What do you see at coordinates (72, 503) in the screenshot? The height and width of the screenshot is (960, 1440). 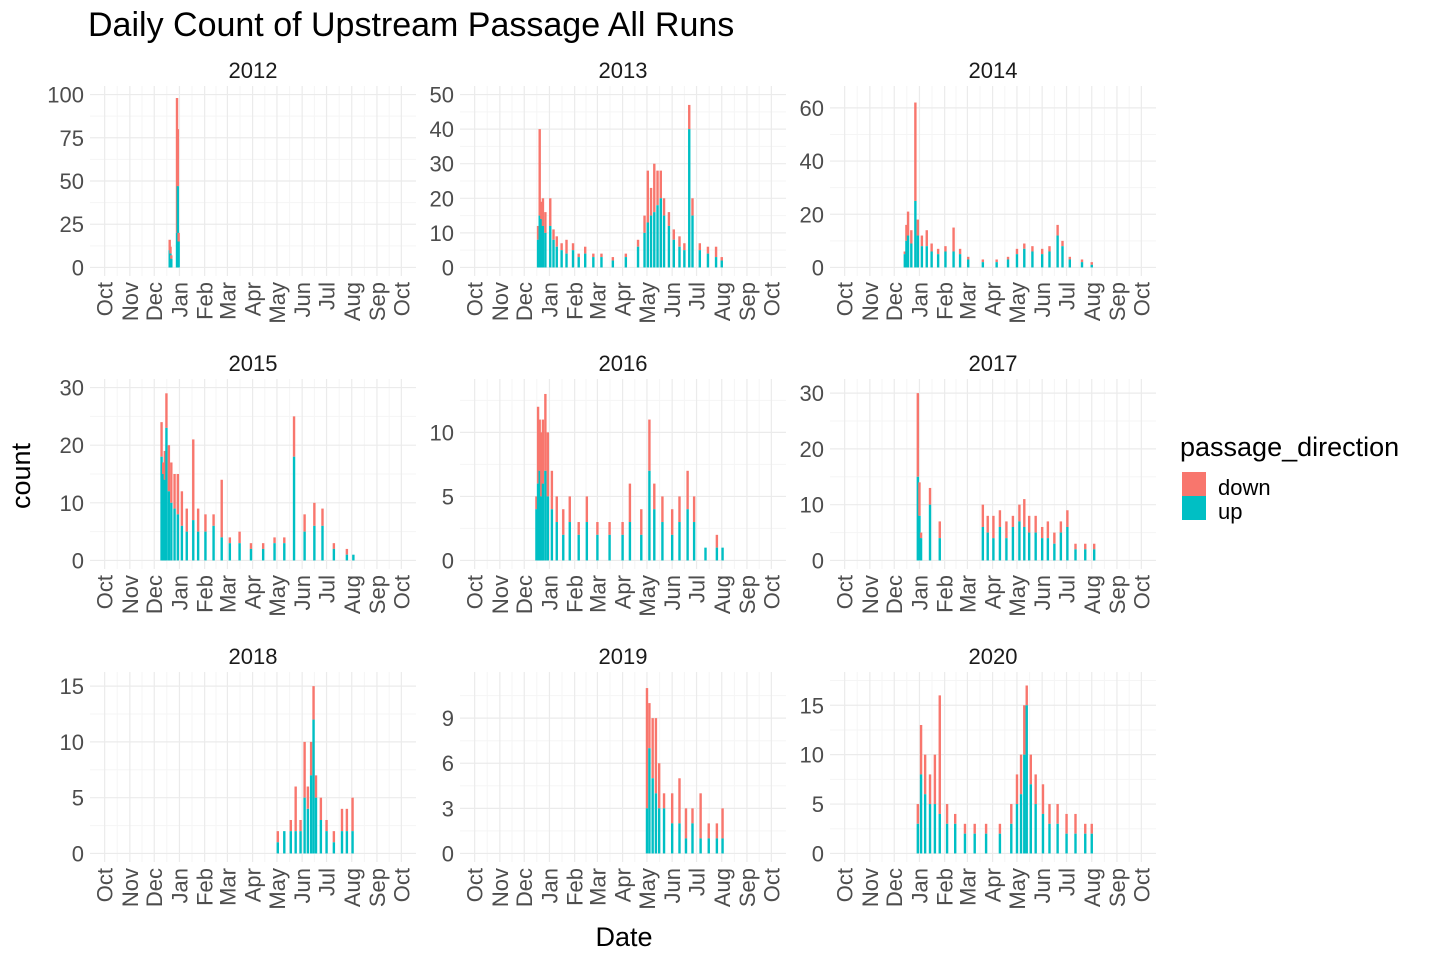 I see `y-tick-label: 10` at bounding box center [72, 503].